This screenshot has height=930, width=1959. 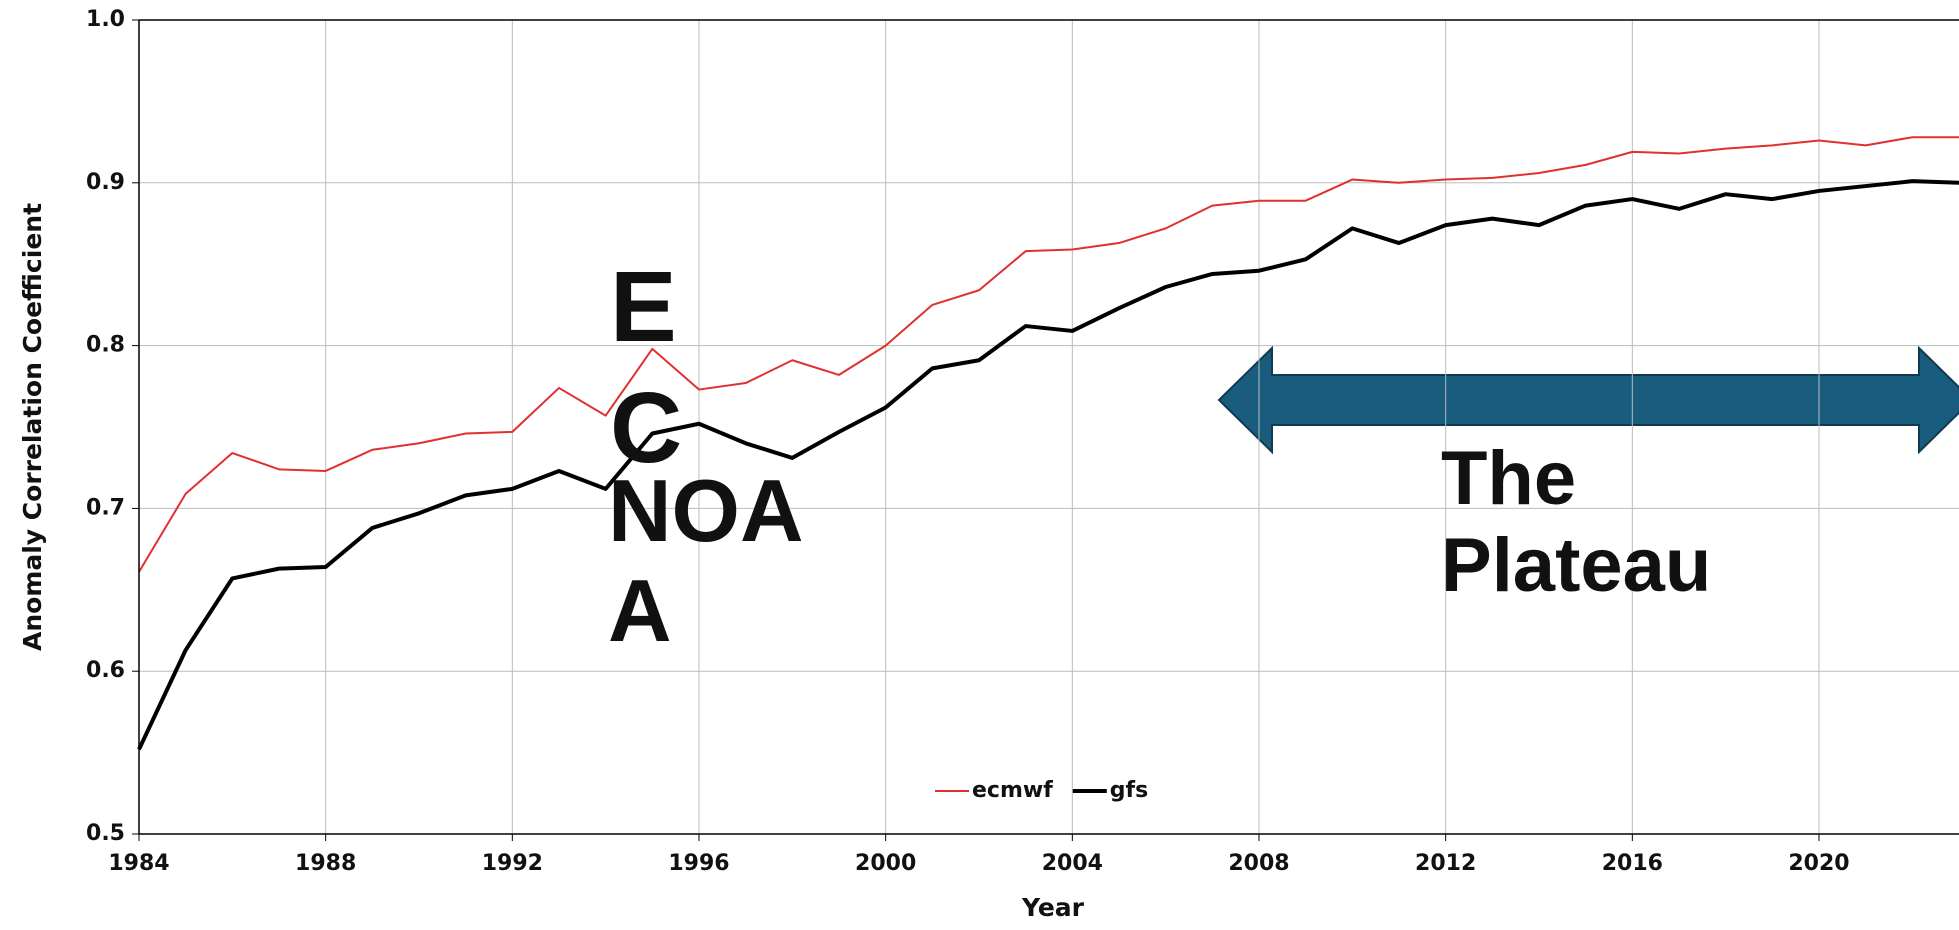 What do you see at coordinates (105, 507) in the screenshot?
I see `y-tick-label: 0.7` at bounding box center [105, 507].